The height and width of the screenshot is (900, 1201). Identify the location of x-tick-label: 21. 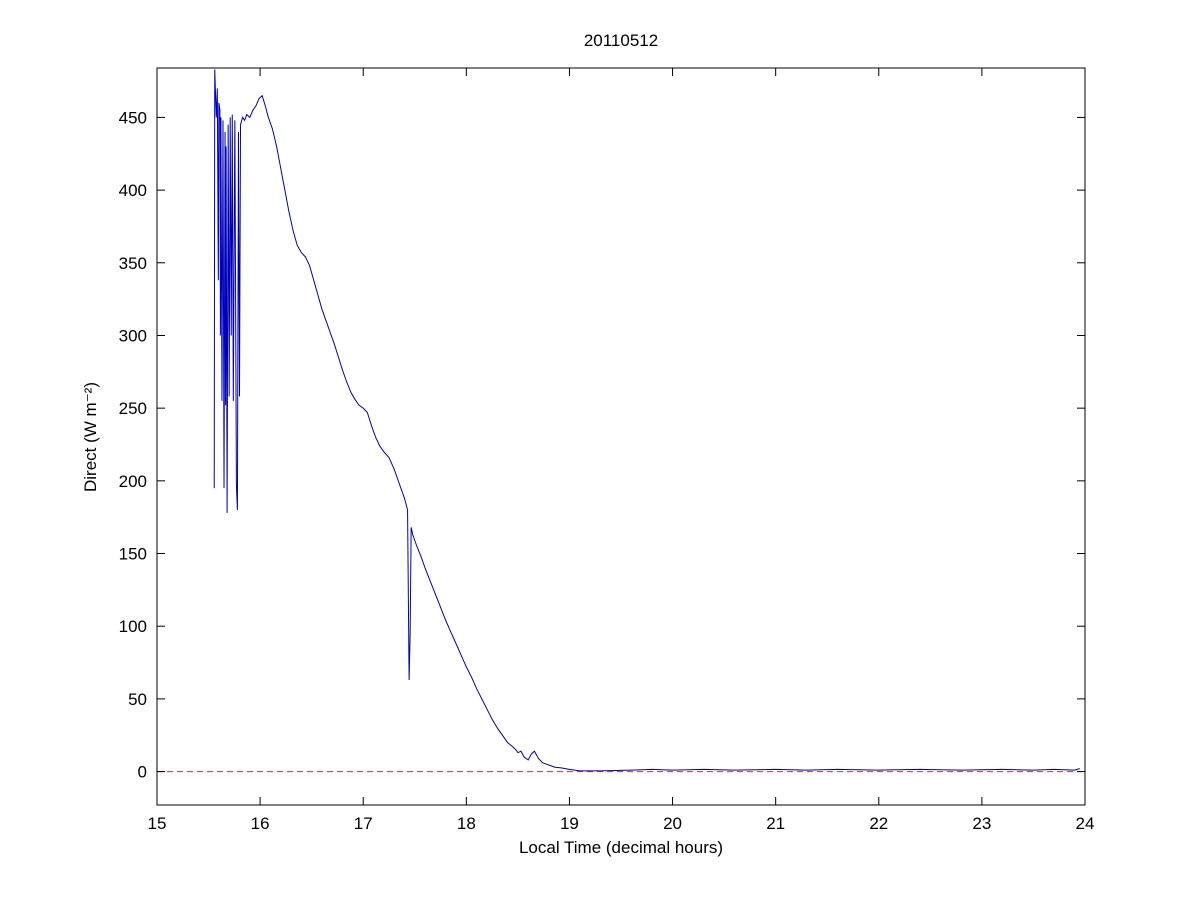
(775, 823).